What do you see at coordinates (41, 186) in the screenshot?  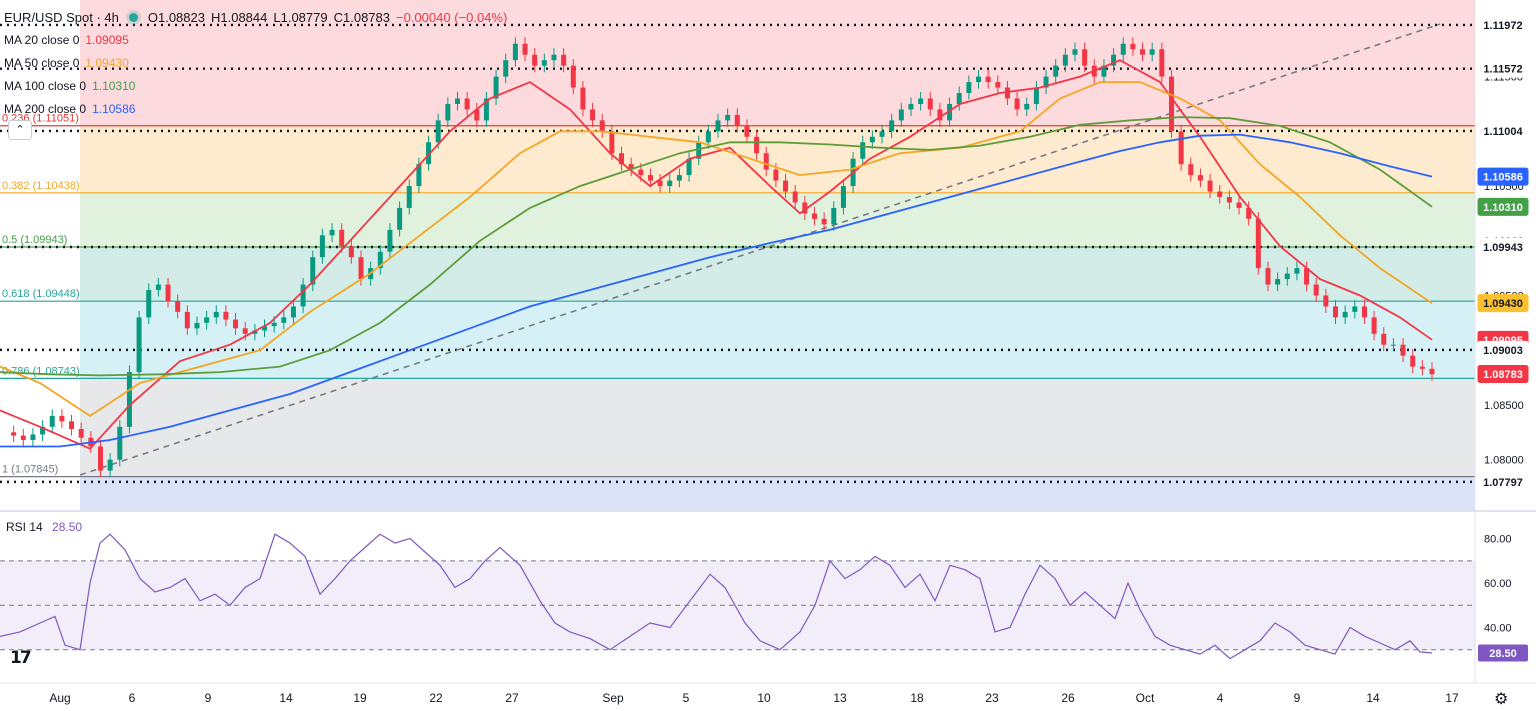 I see `fib-label: 0.382 (1.10438)` at bounding box center [41, 186].